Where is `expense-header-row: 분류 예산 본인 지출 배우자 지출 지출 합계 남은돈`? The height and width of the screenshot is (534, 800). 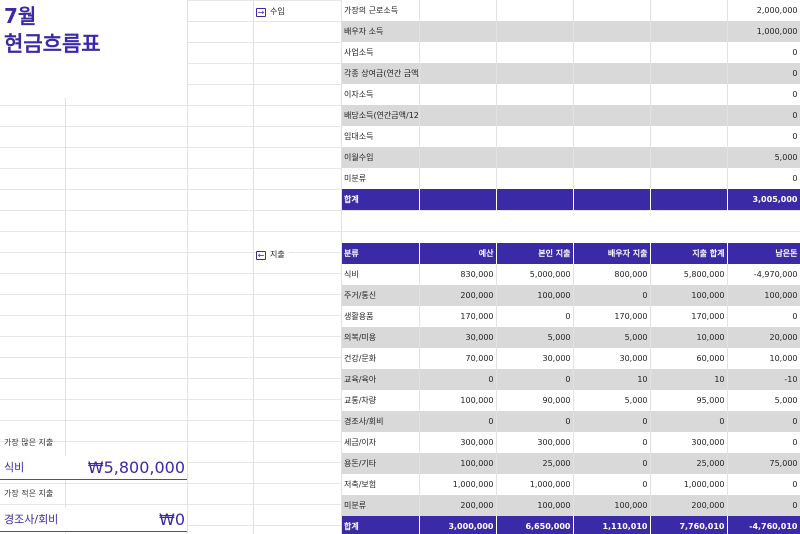 expense-header-row: 분류 예산 본인 지출 배우자 지출 지출 합계 남은돈 is located at coordinates (571, 253).